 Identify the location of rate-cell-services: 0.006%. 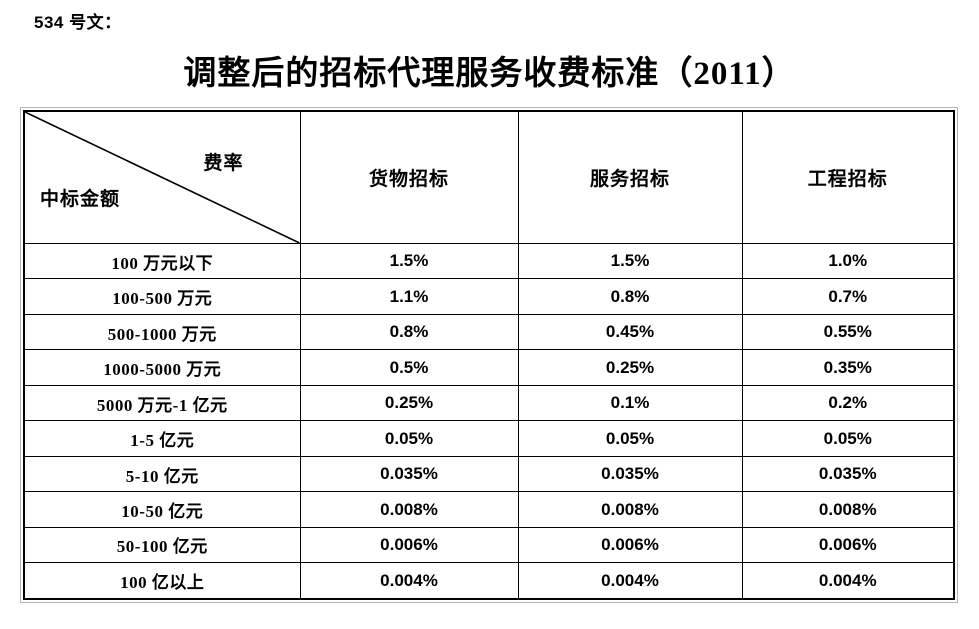
(630, 545).